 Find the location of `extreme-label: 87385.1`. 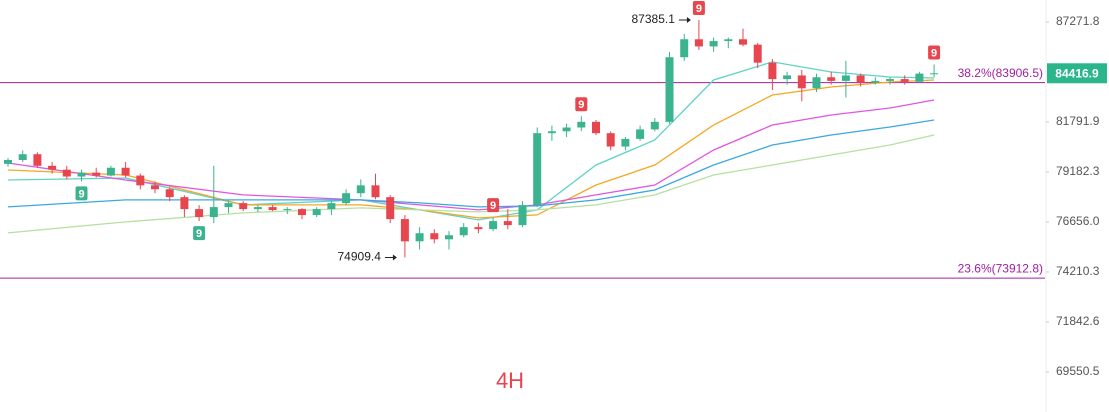

extreme-label: 87385.1 is located at coordinates (654, 19).